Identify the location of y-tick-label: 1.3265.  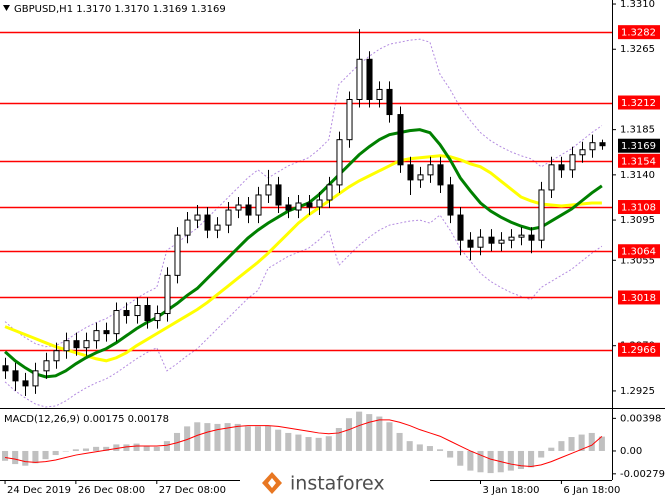
(637, 49).